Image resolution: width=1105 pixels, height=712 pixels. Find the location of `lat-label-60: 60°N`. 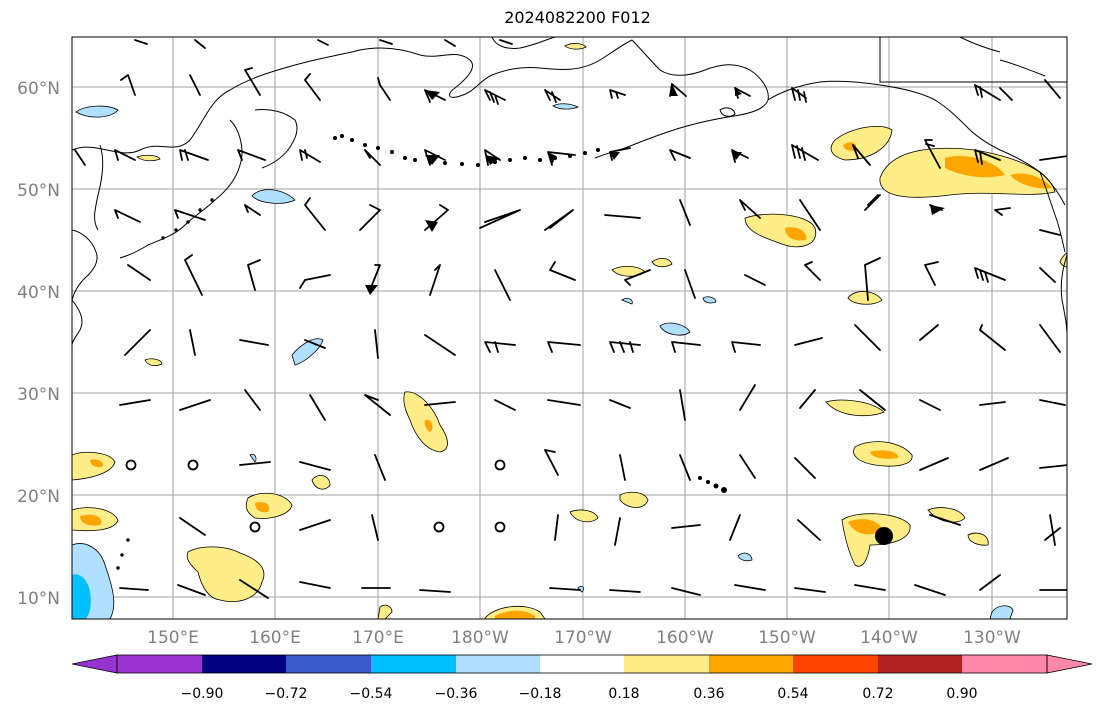

lat-label-60: 60°N is located at coordinates (38, 89).